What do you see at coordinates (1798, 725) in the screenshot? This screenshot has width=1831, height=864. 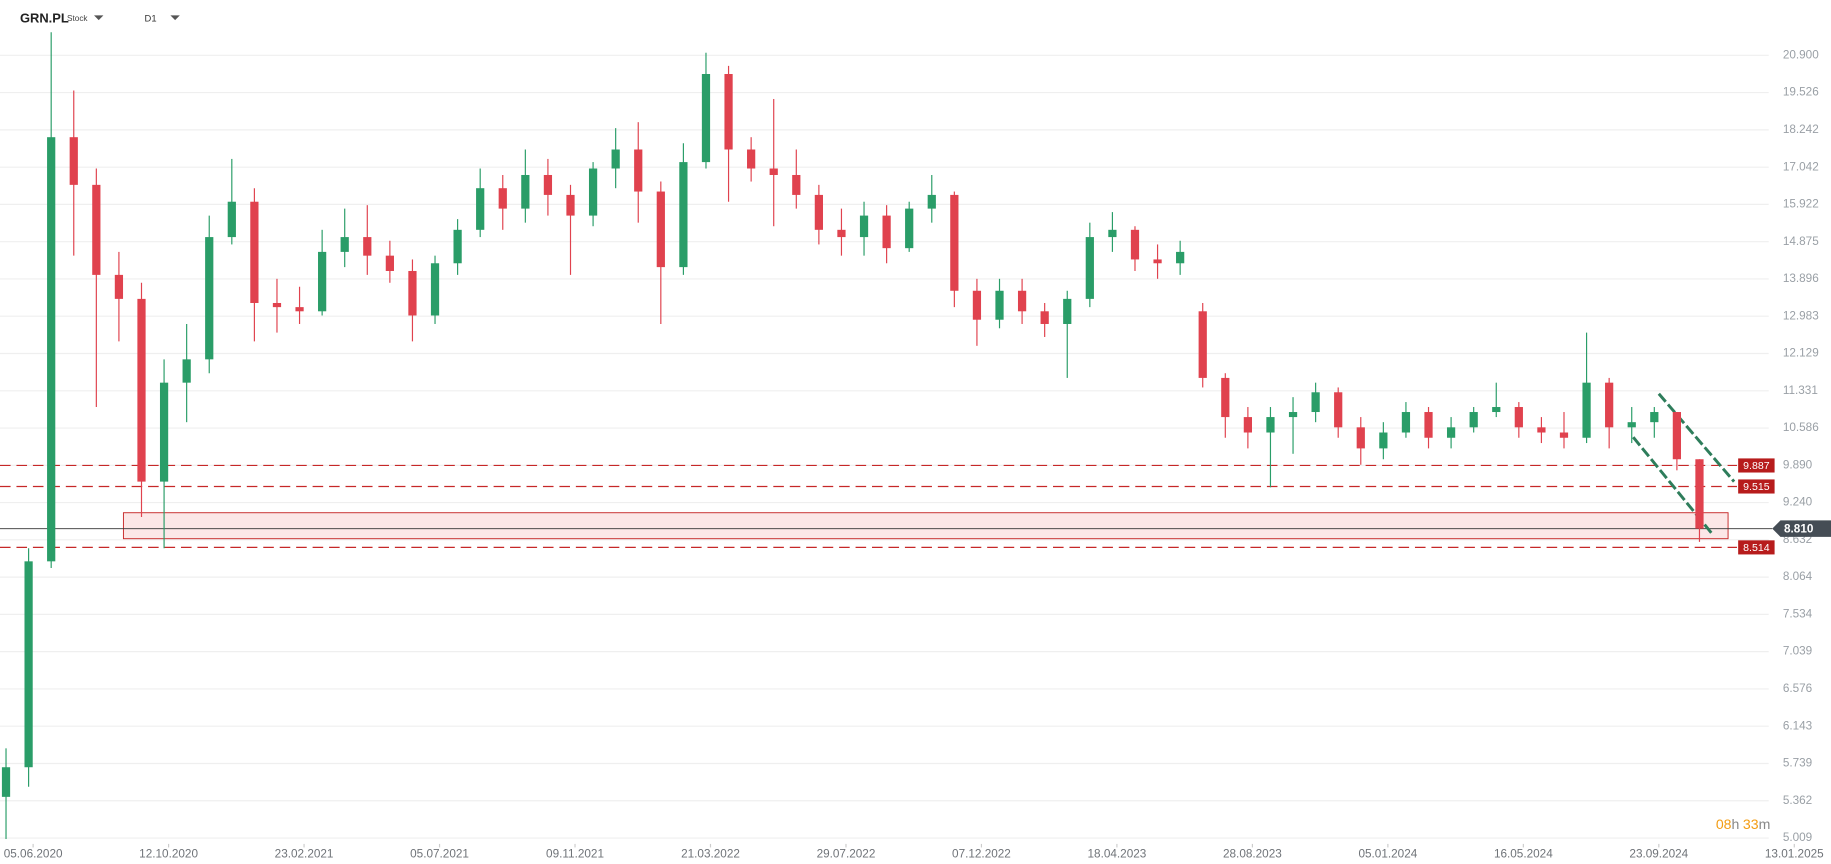 I see `y-tick-label: 6.143` at bounding box center [1798, 725].